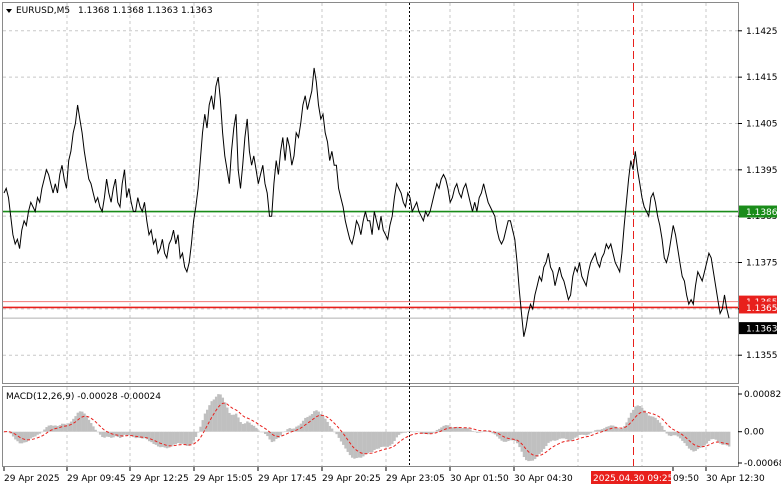  What do you see at coordinates (762, 356) in the screenshot?
I see `price-tick-label: 1.1355` at bounding box center [762, 356].